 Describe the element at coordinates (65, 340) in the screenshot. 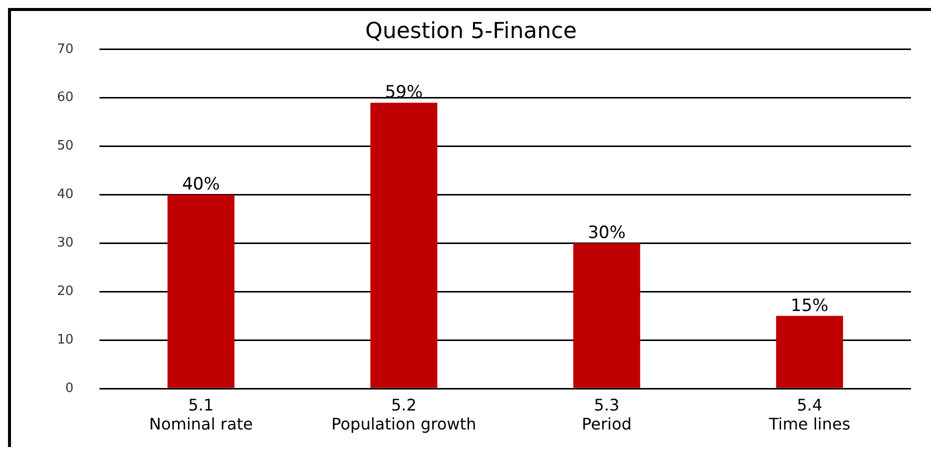

I see `y-tick-label: 10` at that location.